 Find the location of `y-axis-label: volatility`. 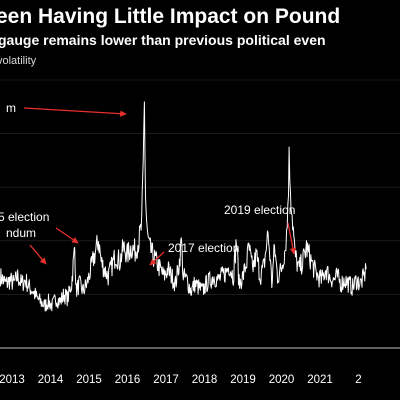

y-axis-label: volatility is located at coordinates (18, 61).